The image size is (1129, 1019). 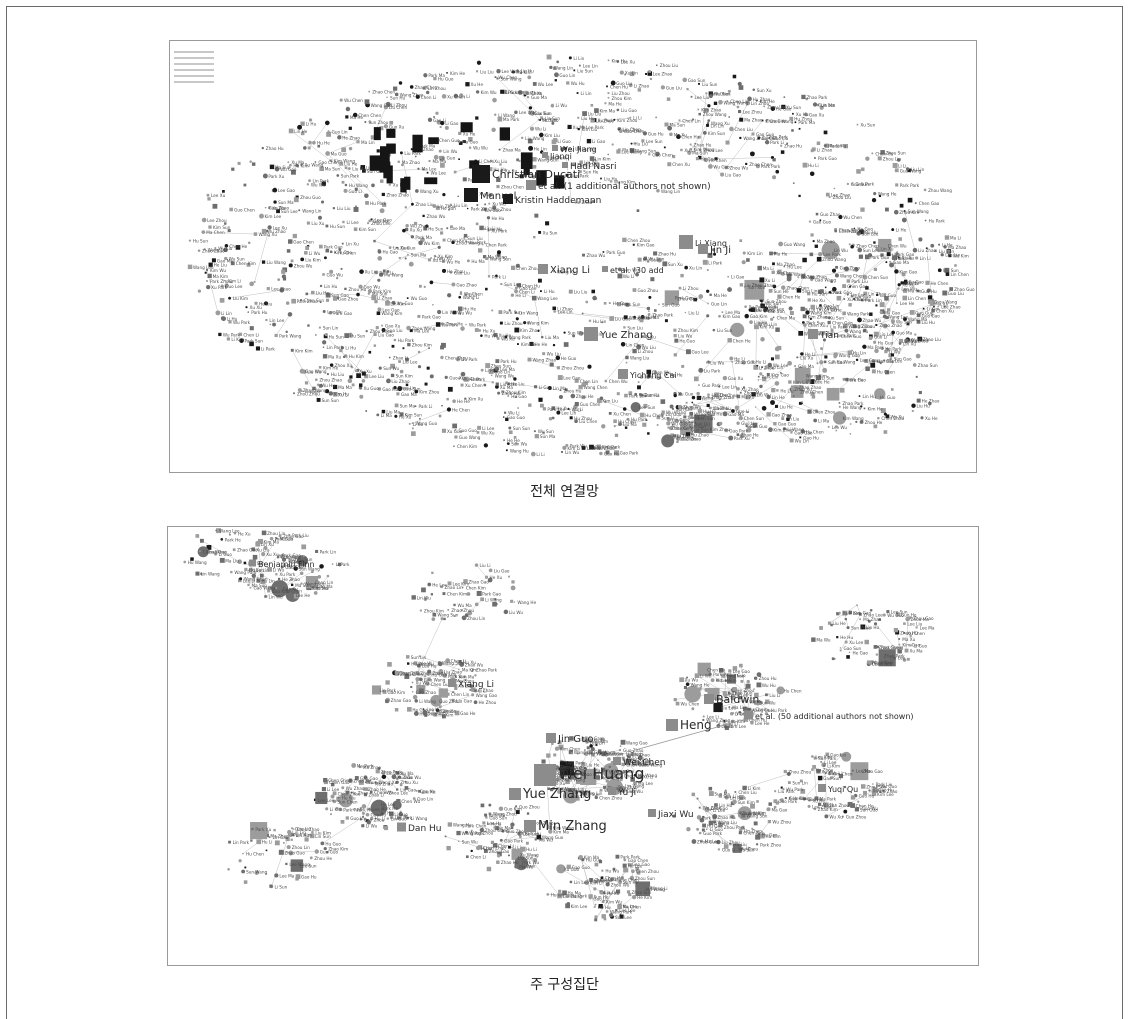 I want to click on node-label: Lee Ma, so click(x=457, y=228).